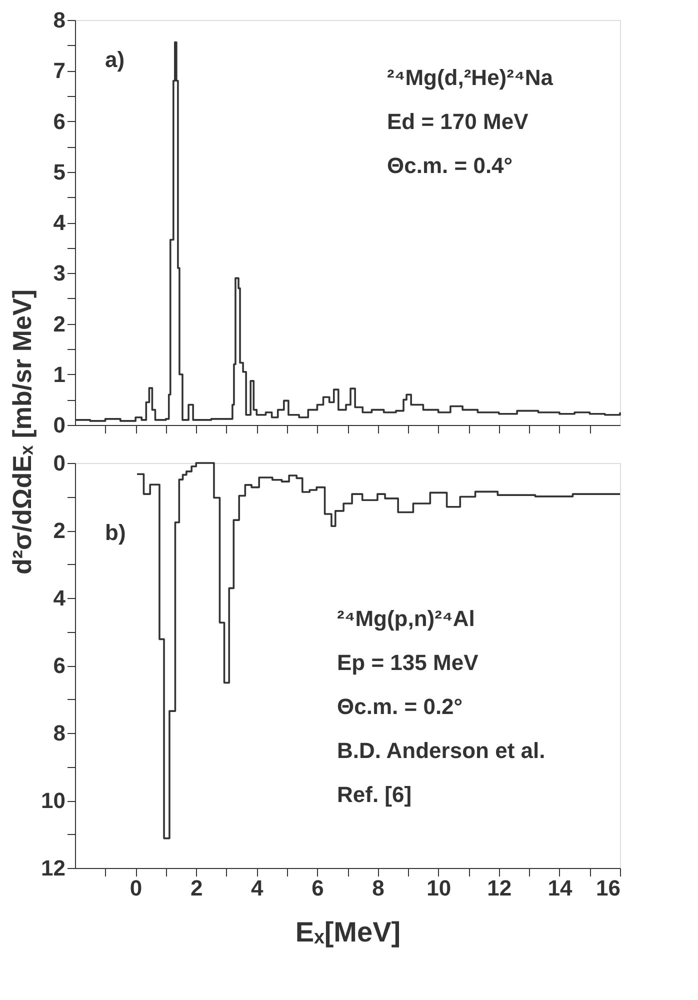 The width and height of the screenshot is (698, 1000). What do you see at coordinates (348, 932) in the screenshot?
I see `x-axis-title: Eₓ[MeV]` at bounding box center [348, 932].